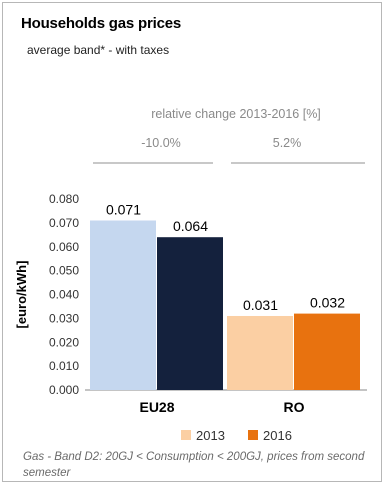 This screenshot has height=486, width=388. Describe the element at coordinates (64, 318) in the screenshot. I see `y-tick-label: 0.030` at that location.